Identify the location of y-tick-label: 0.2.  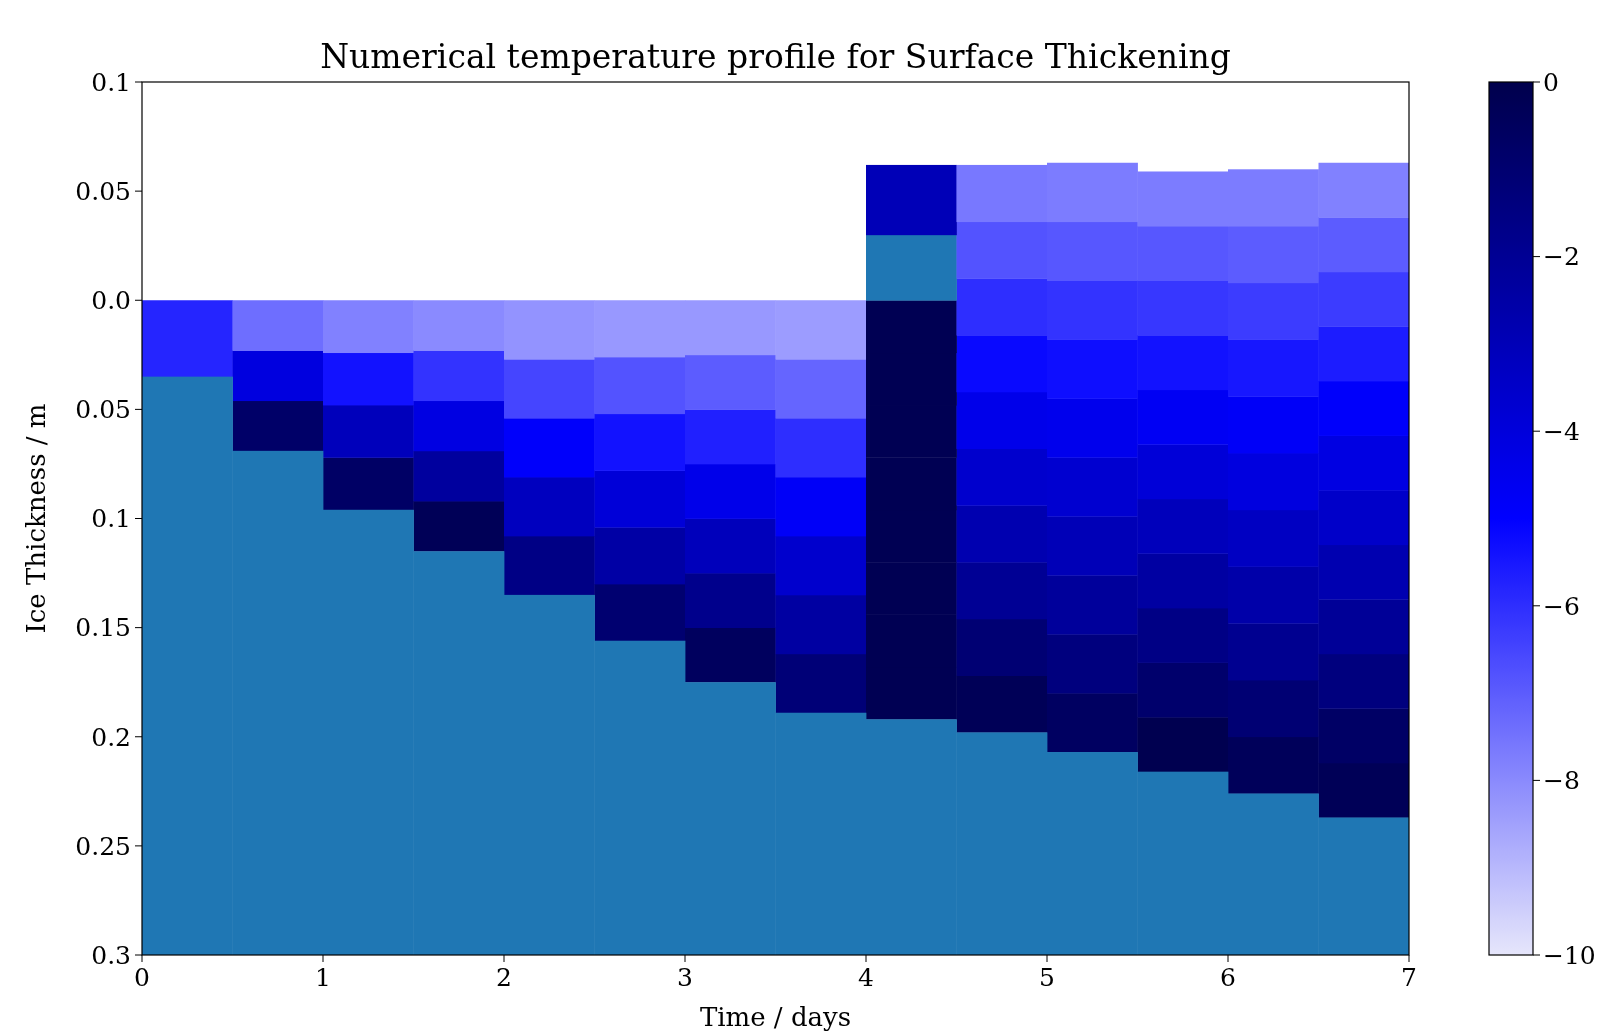
(111, 737).